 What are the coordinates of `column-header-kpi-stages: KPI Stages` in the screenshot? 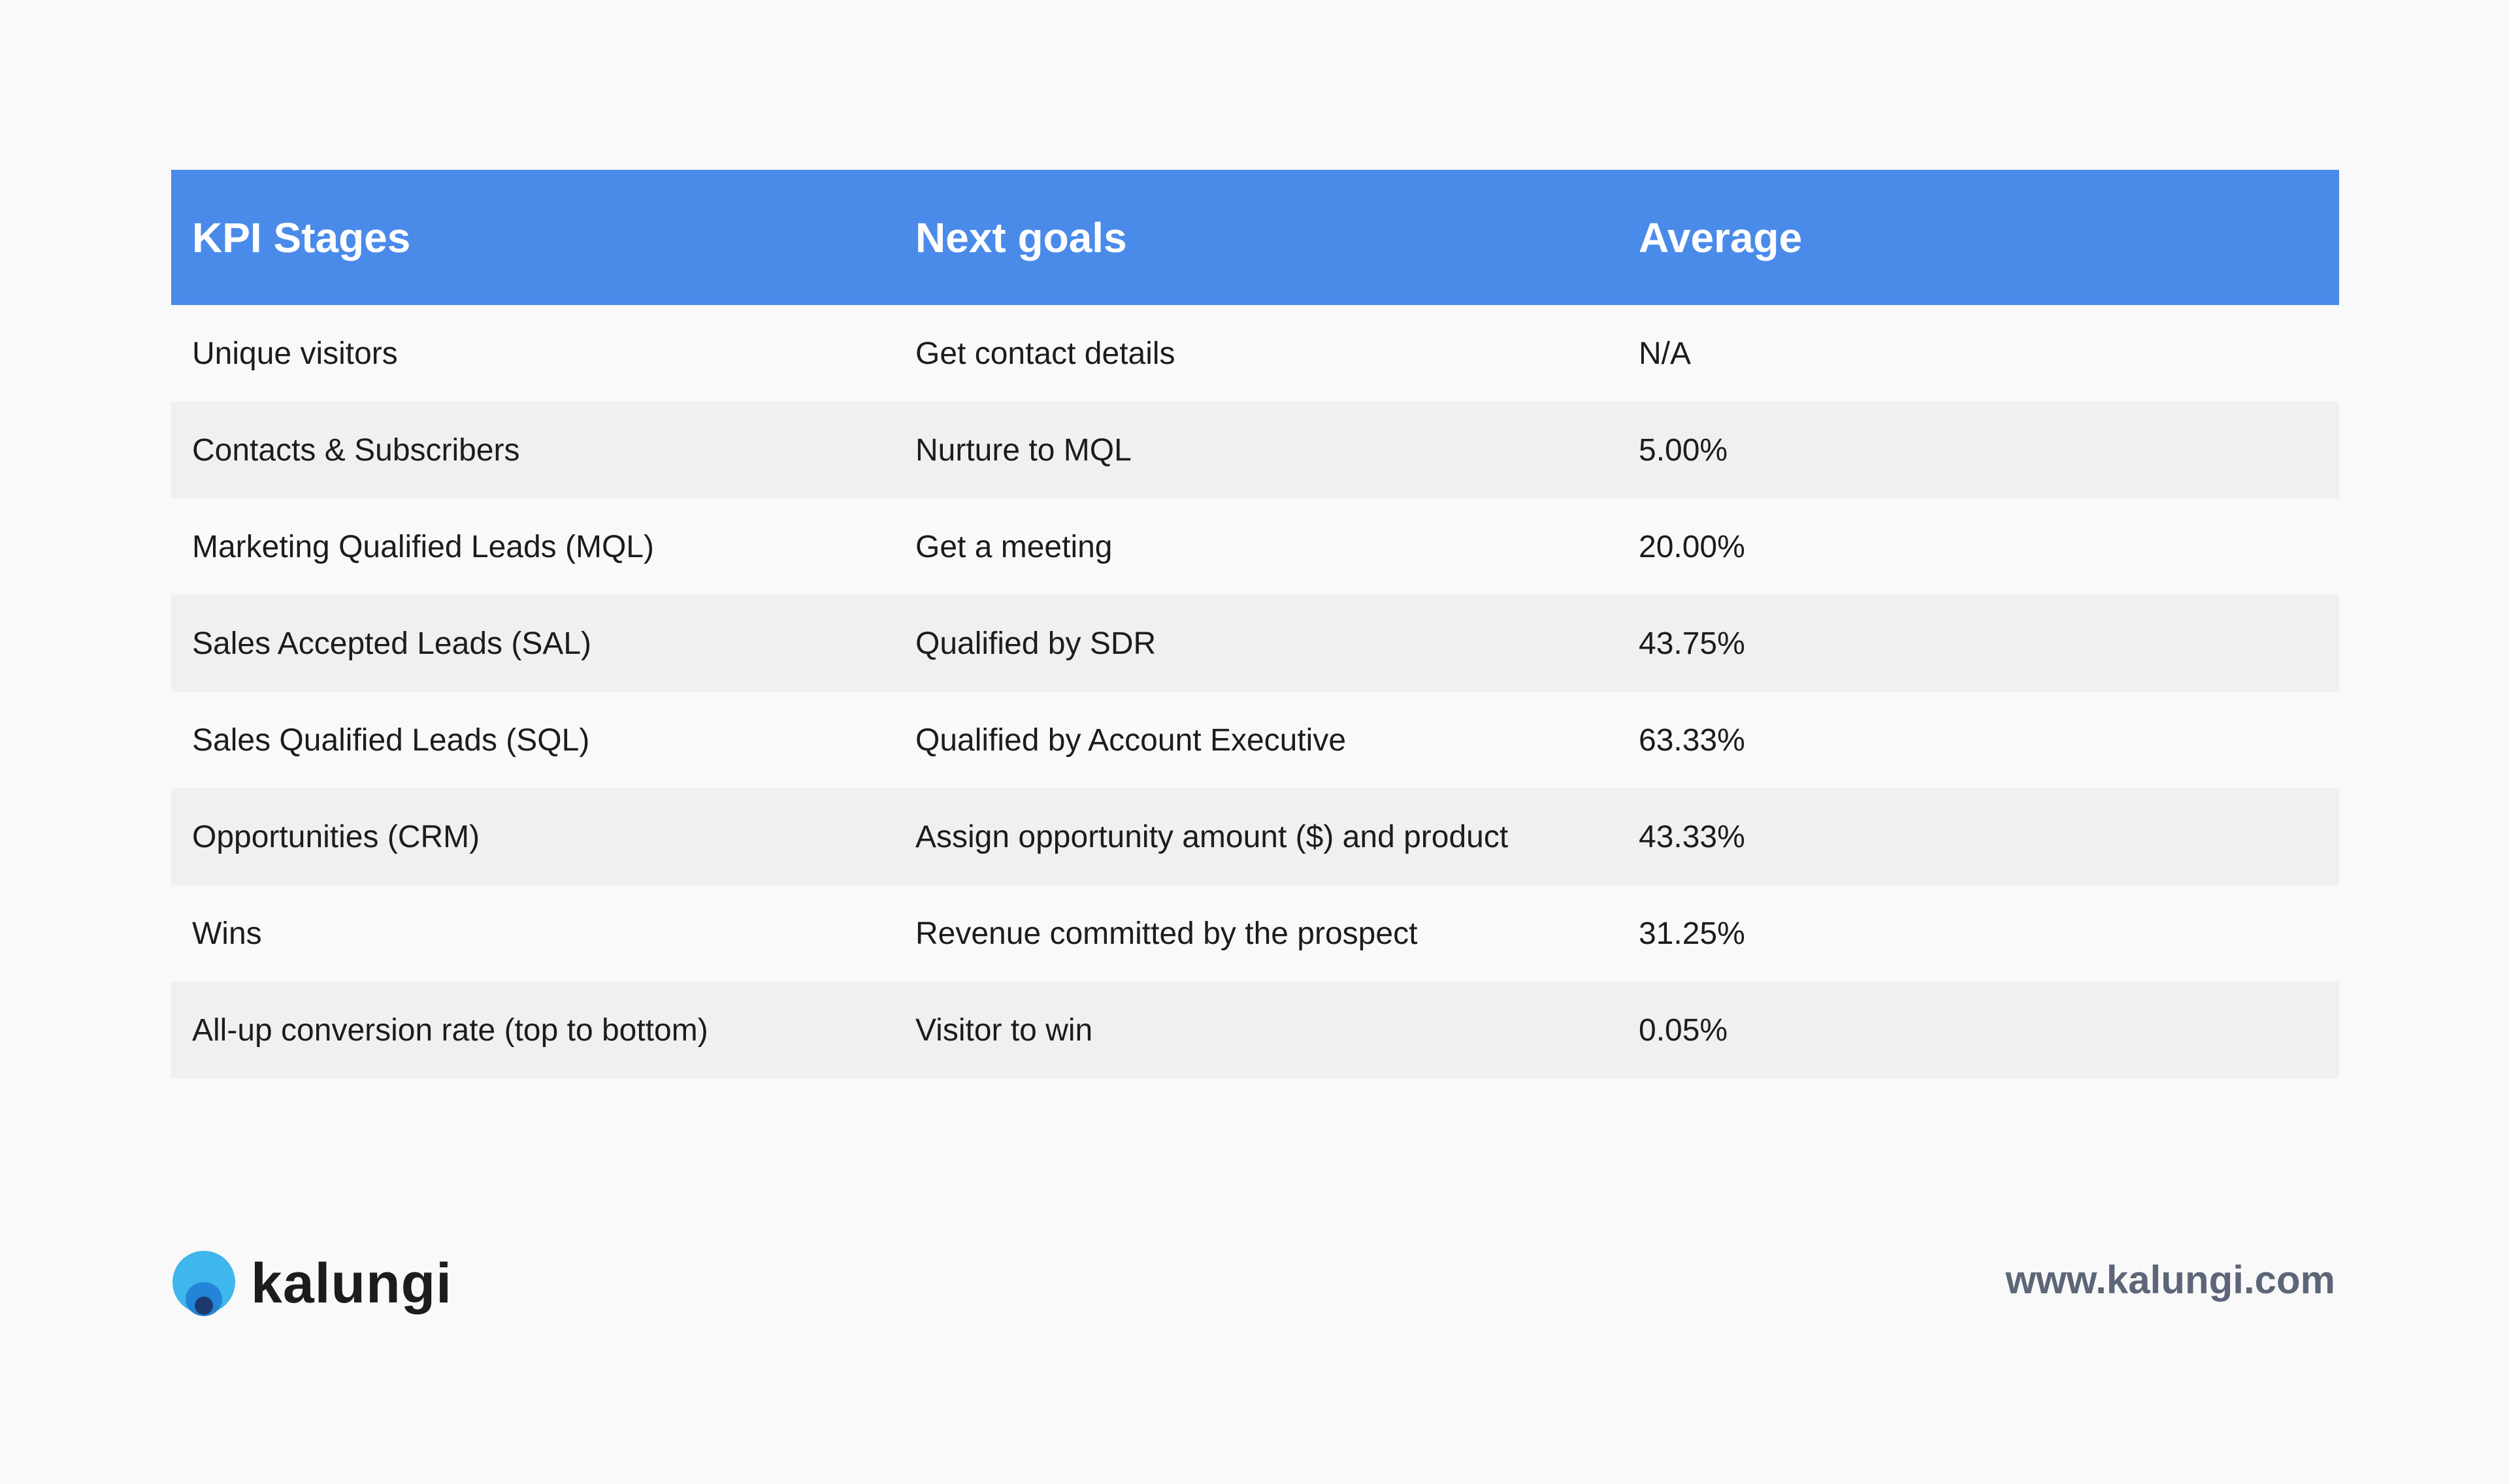 It's located at (301, 237).